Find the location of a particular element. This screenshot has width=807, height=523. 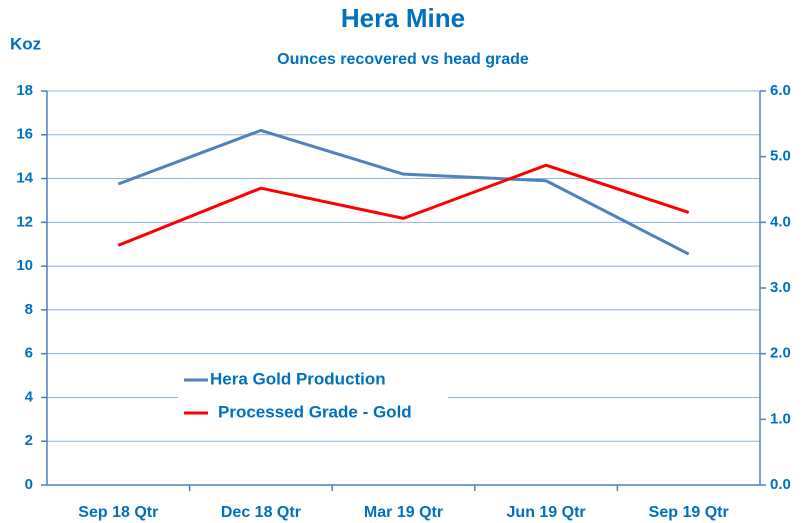

y-tick-label: 14 is located at coordinates (24, 178).